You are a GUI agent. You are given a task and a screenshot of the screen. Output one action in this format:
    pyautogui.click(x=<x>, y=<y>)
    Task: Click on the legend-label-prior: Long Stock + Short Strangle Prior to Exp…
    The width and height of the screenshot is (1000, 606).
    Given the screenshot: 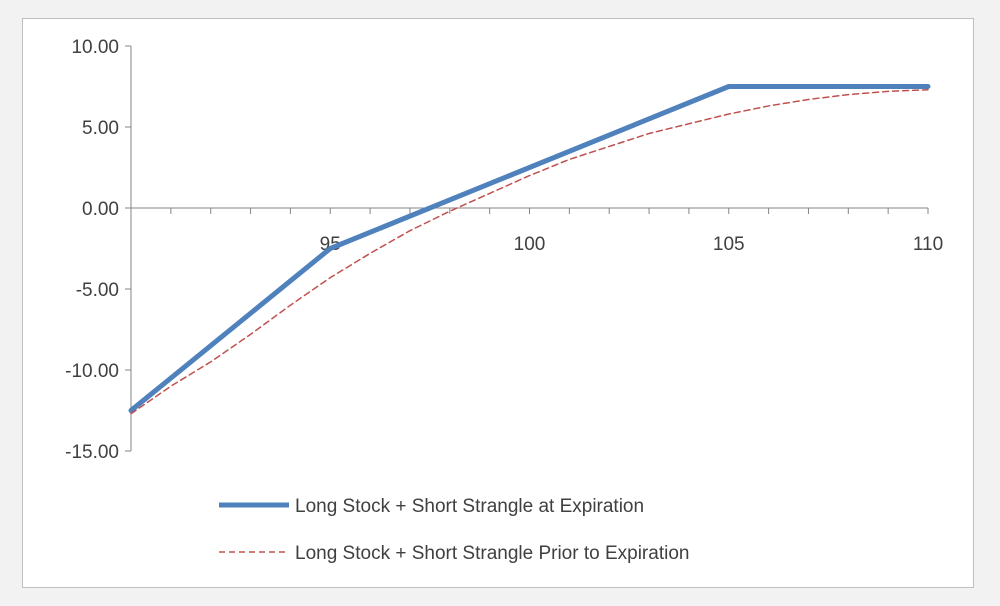 What is the action you would take?
    pyautogui.click(x=492, y=553)
    